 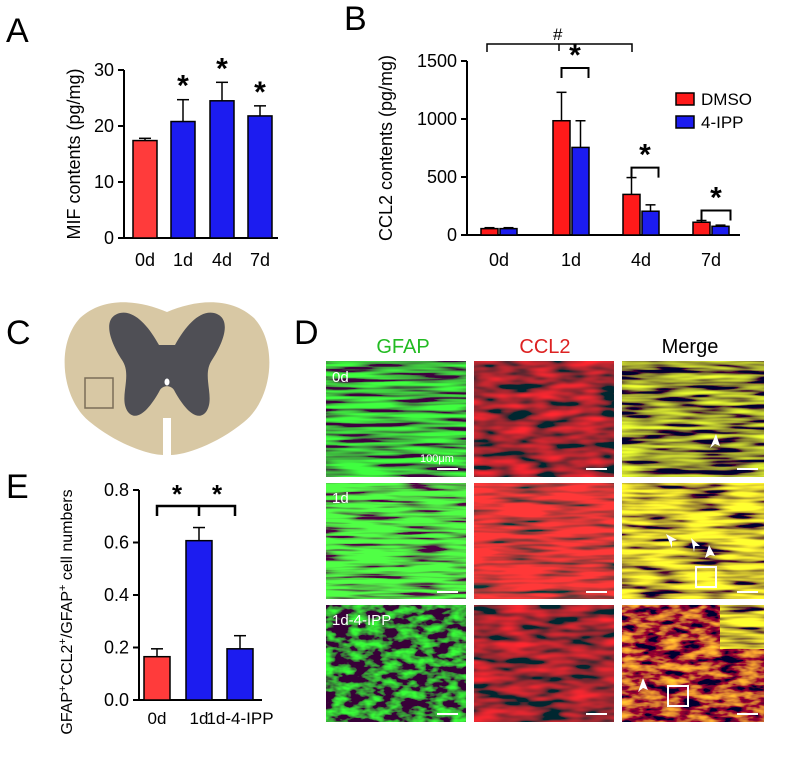 I want to click on spinal-cord-diagram, so click(x=167, y=378).